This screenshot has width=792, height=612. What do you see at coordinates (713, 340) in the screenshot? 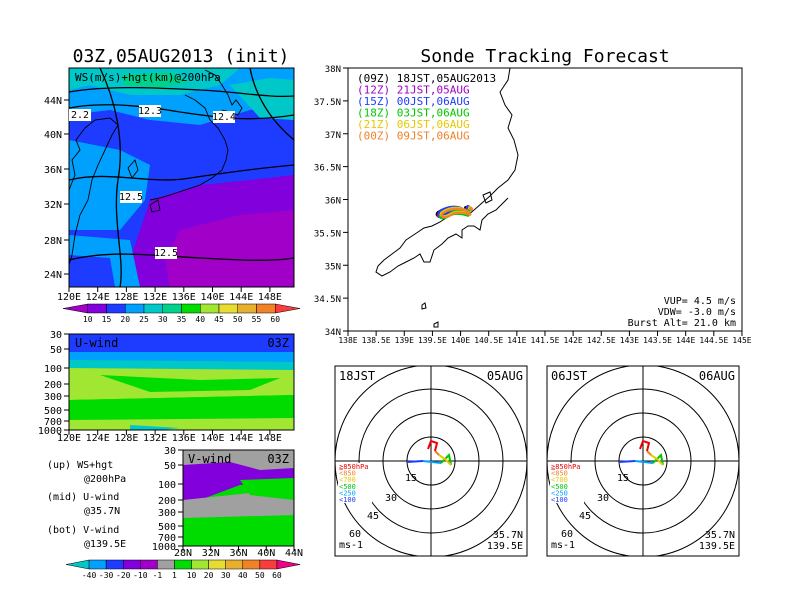
I see `lon-tick-label: 144.5E` at bounding box center [713, 340].